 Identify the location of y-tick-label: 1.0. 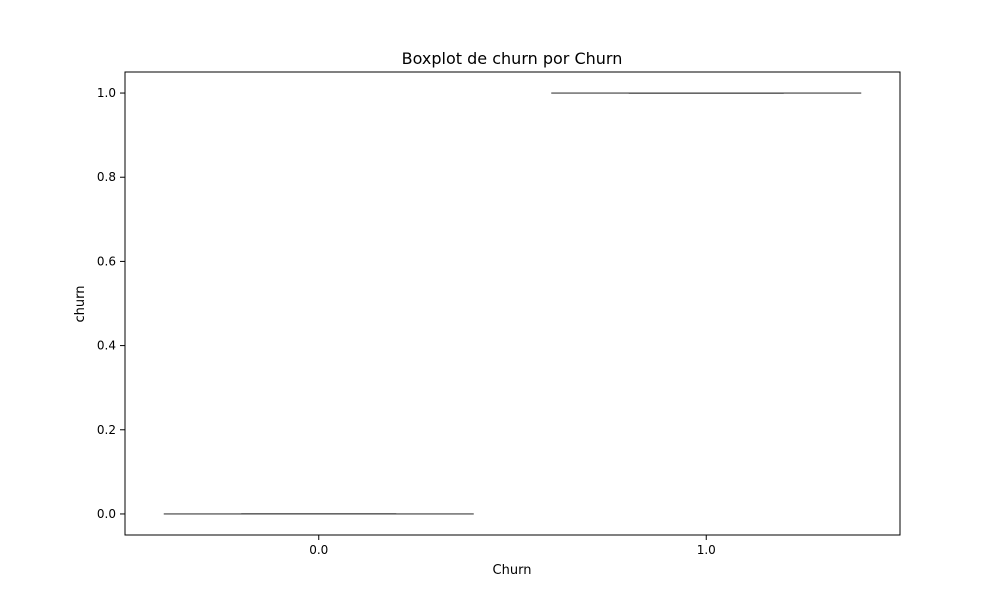
(106, 93).